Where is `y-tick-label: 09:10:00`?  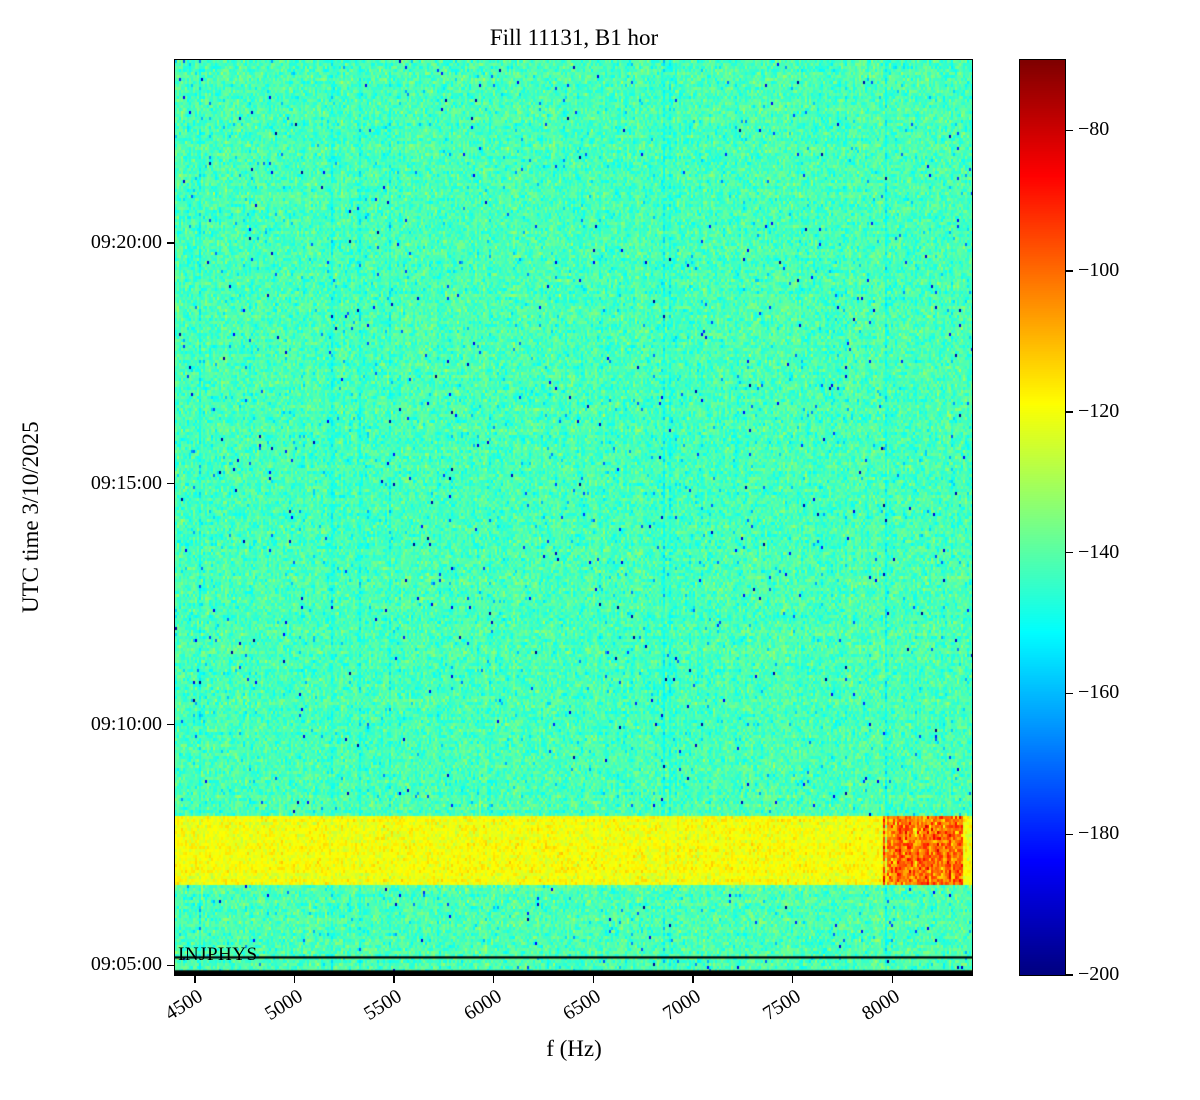 y-tick-label: 09:10:00 is located at coordinates (126, 723).